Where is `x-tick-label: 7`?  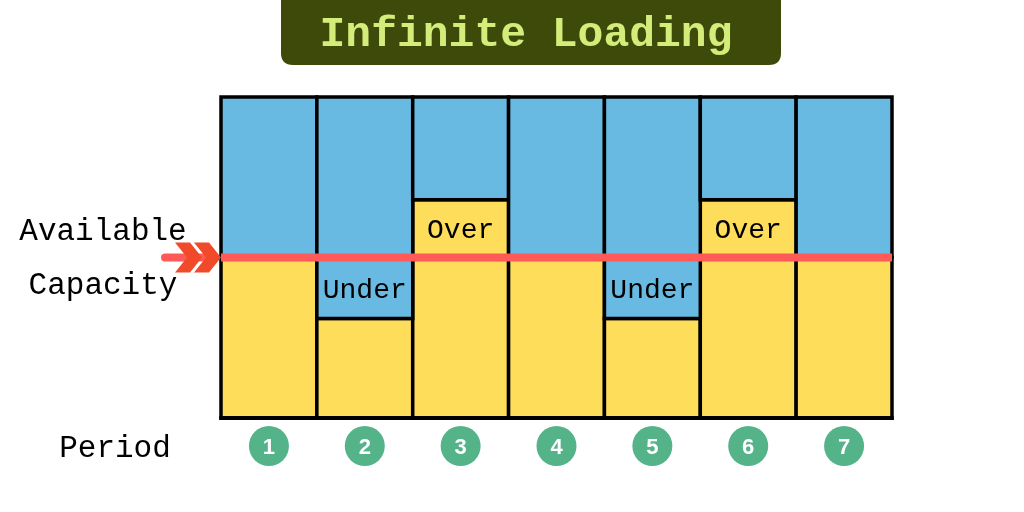
x-tick-label: 7 is located at coordinates (844, 446).